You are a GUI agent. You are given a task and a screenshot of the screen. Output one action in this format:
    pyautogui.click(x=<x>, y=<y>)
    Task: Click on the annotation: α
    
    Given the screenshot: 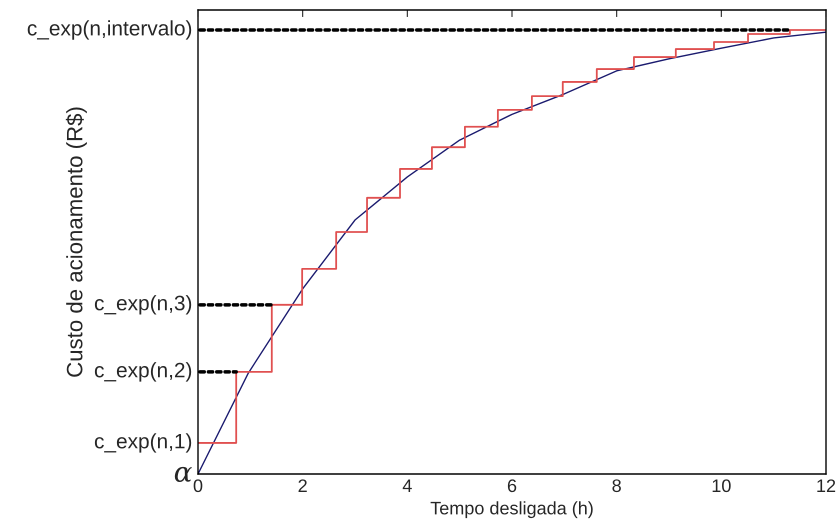 What is the action you would take?
    pyautogui.click(x=183, y=474)
    